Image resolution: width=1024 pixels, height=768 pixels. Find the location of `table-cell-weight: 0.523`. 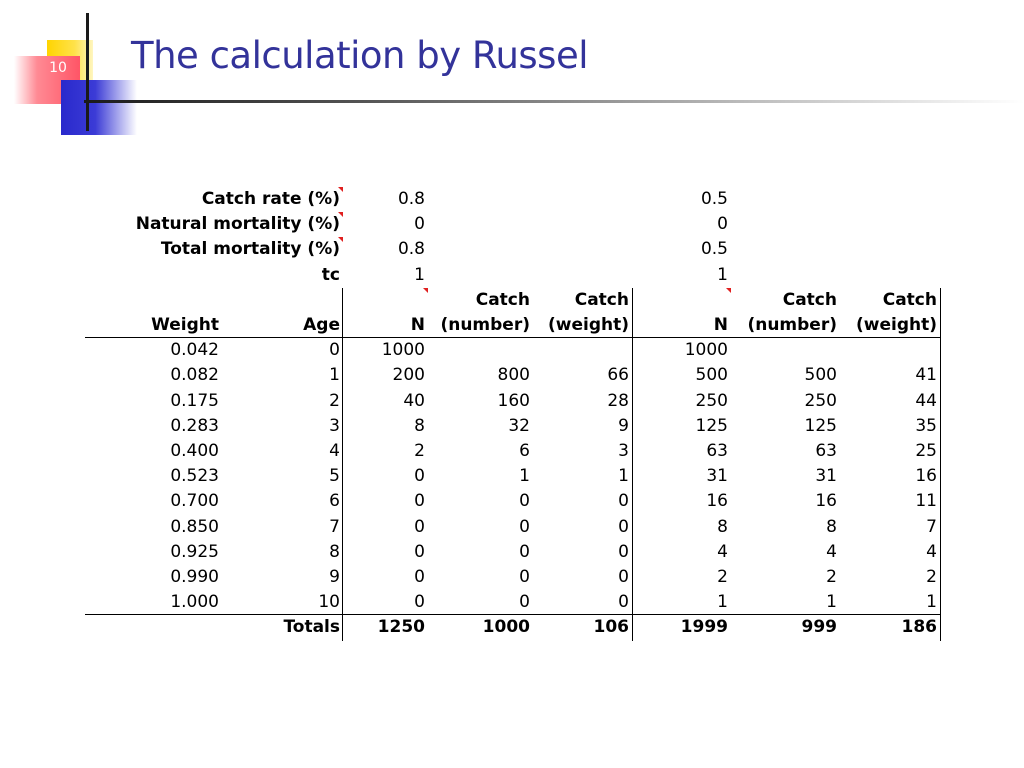

table-cell-weight: 0.523 is located at coordinates (194, 476).